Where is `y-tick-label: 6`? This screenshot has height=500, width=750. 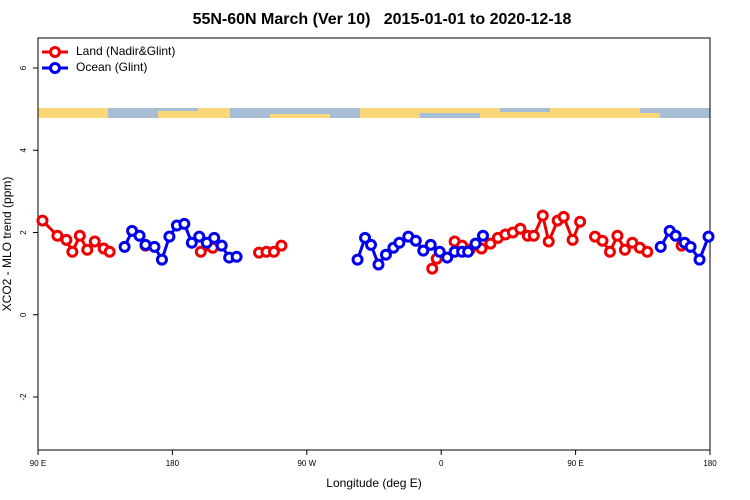 y-tick-label: 6 is located at coordinates (23, 67).